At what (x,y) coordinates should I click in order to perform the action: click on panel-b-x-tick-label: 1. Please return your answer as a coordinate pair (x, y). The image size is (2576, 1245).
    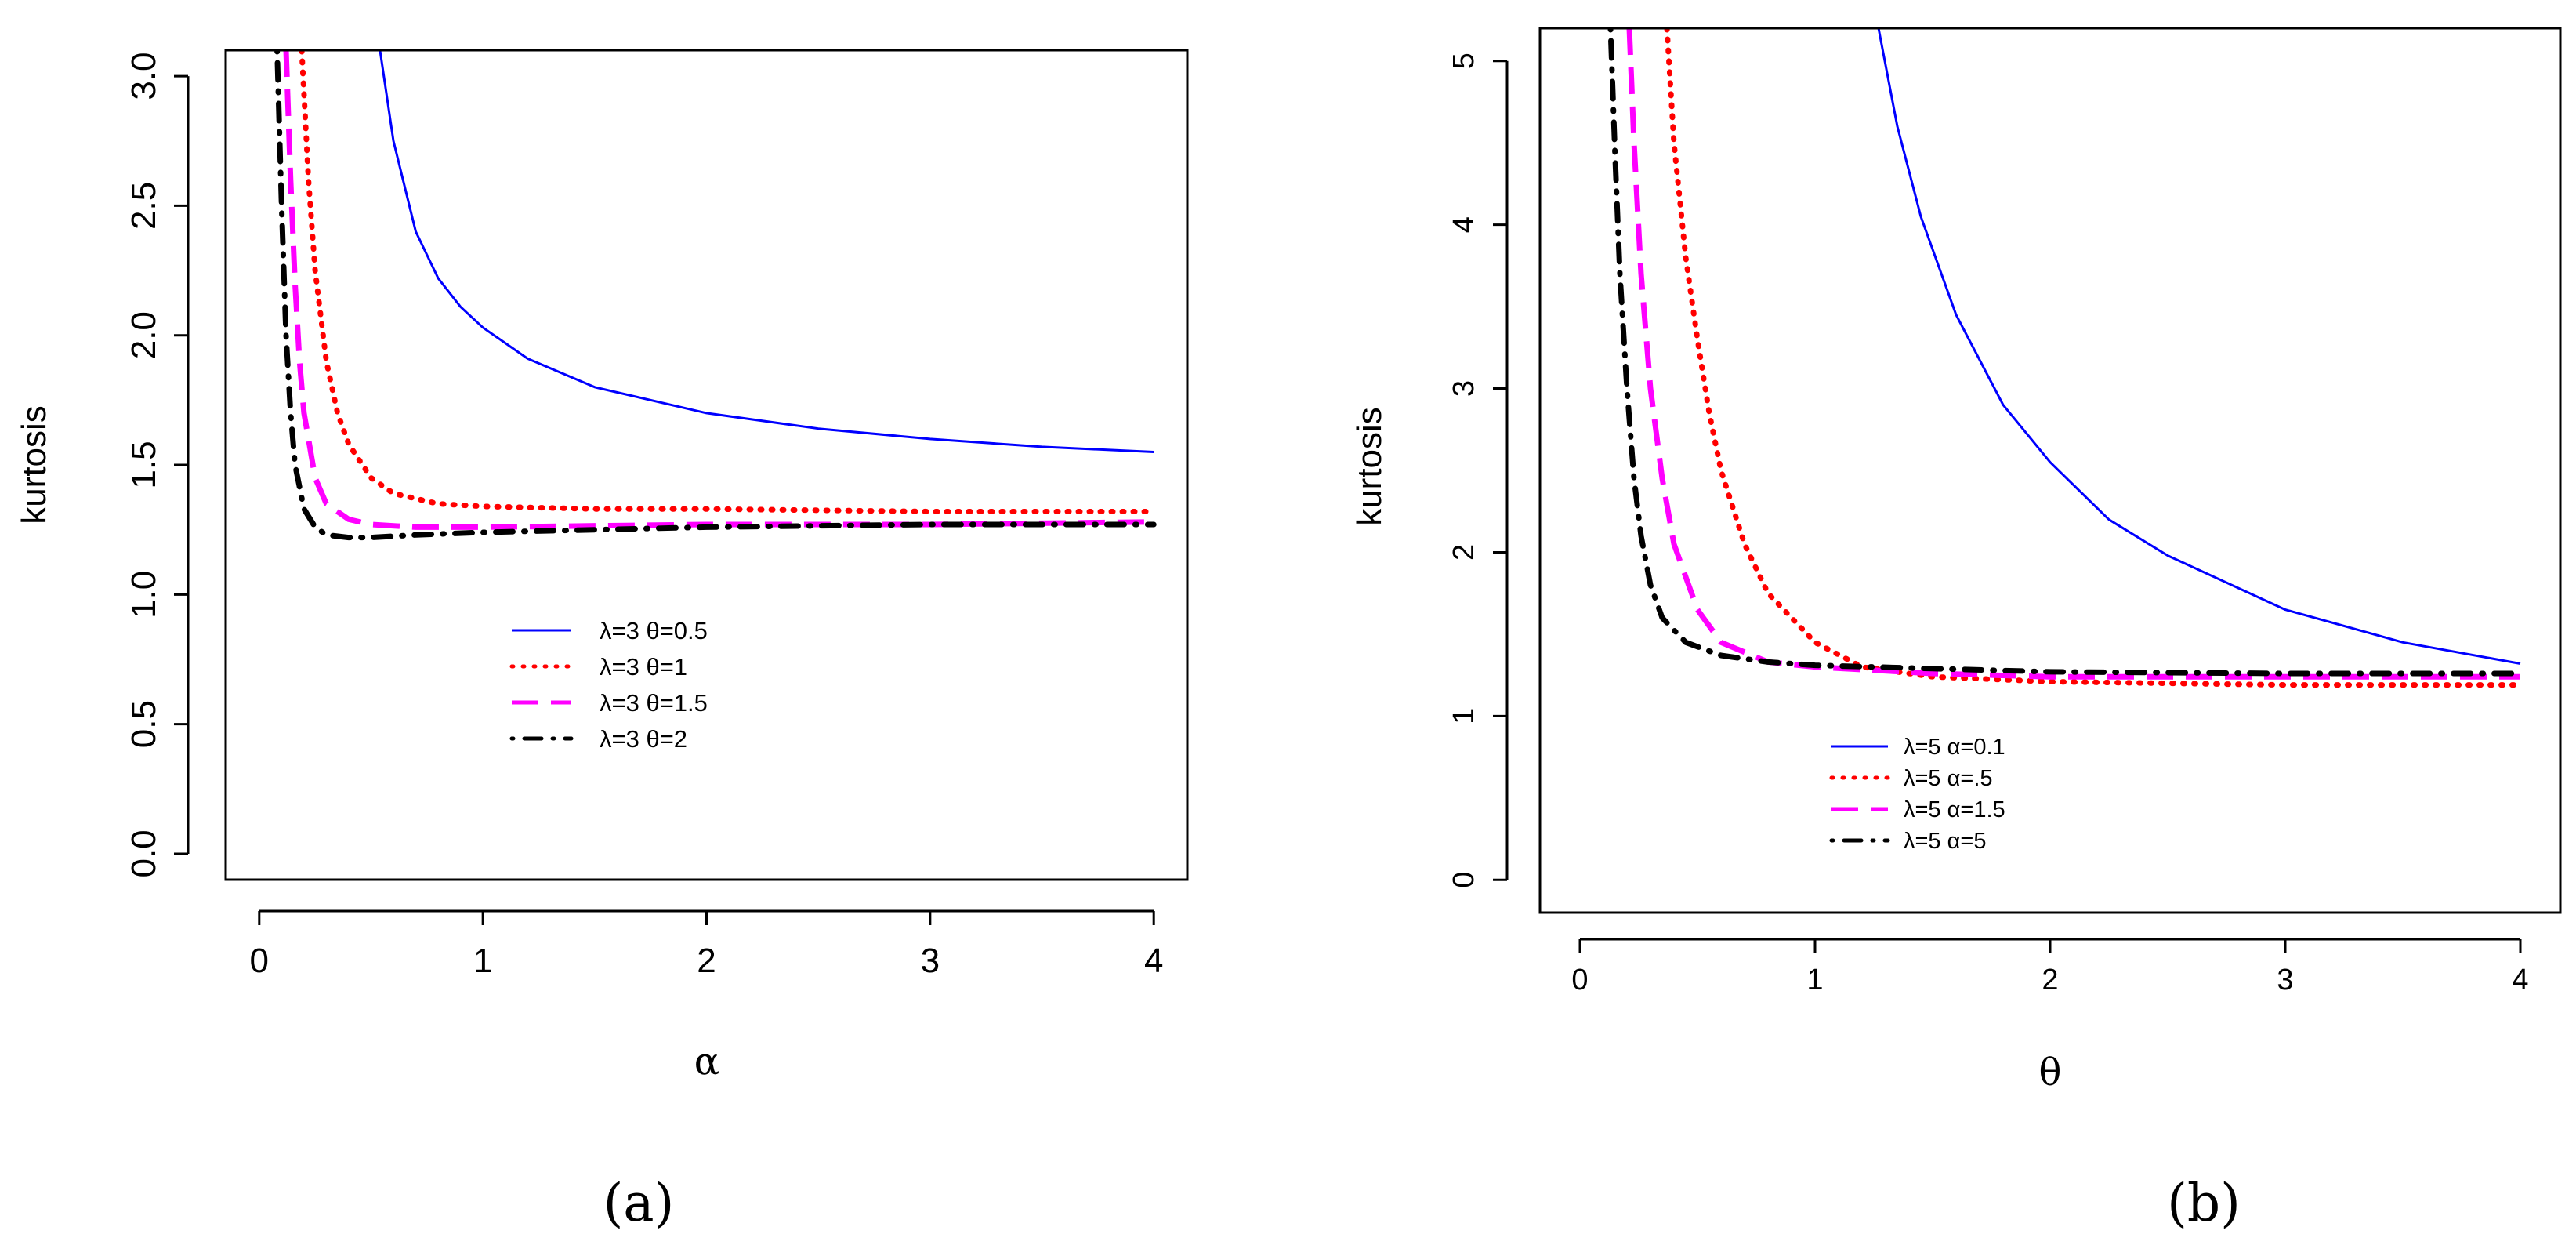
    Looking at the image, I should click on (1814, 980).